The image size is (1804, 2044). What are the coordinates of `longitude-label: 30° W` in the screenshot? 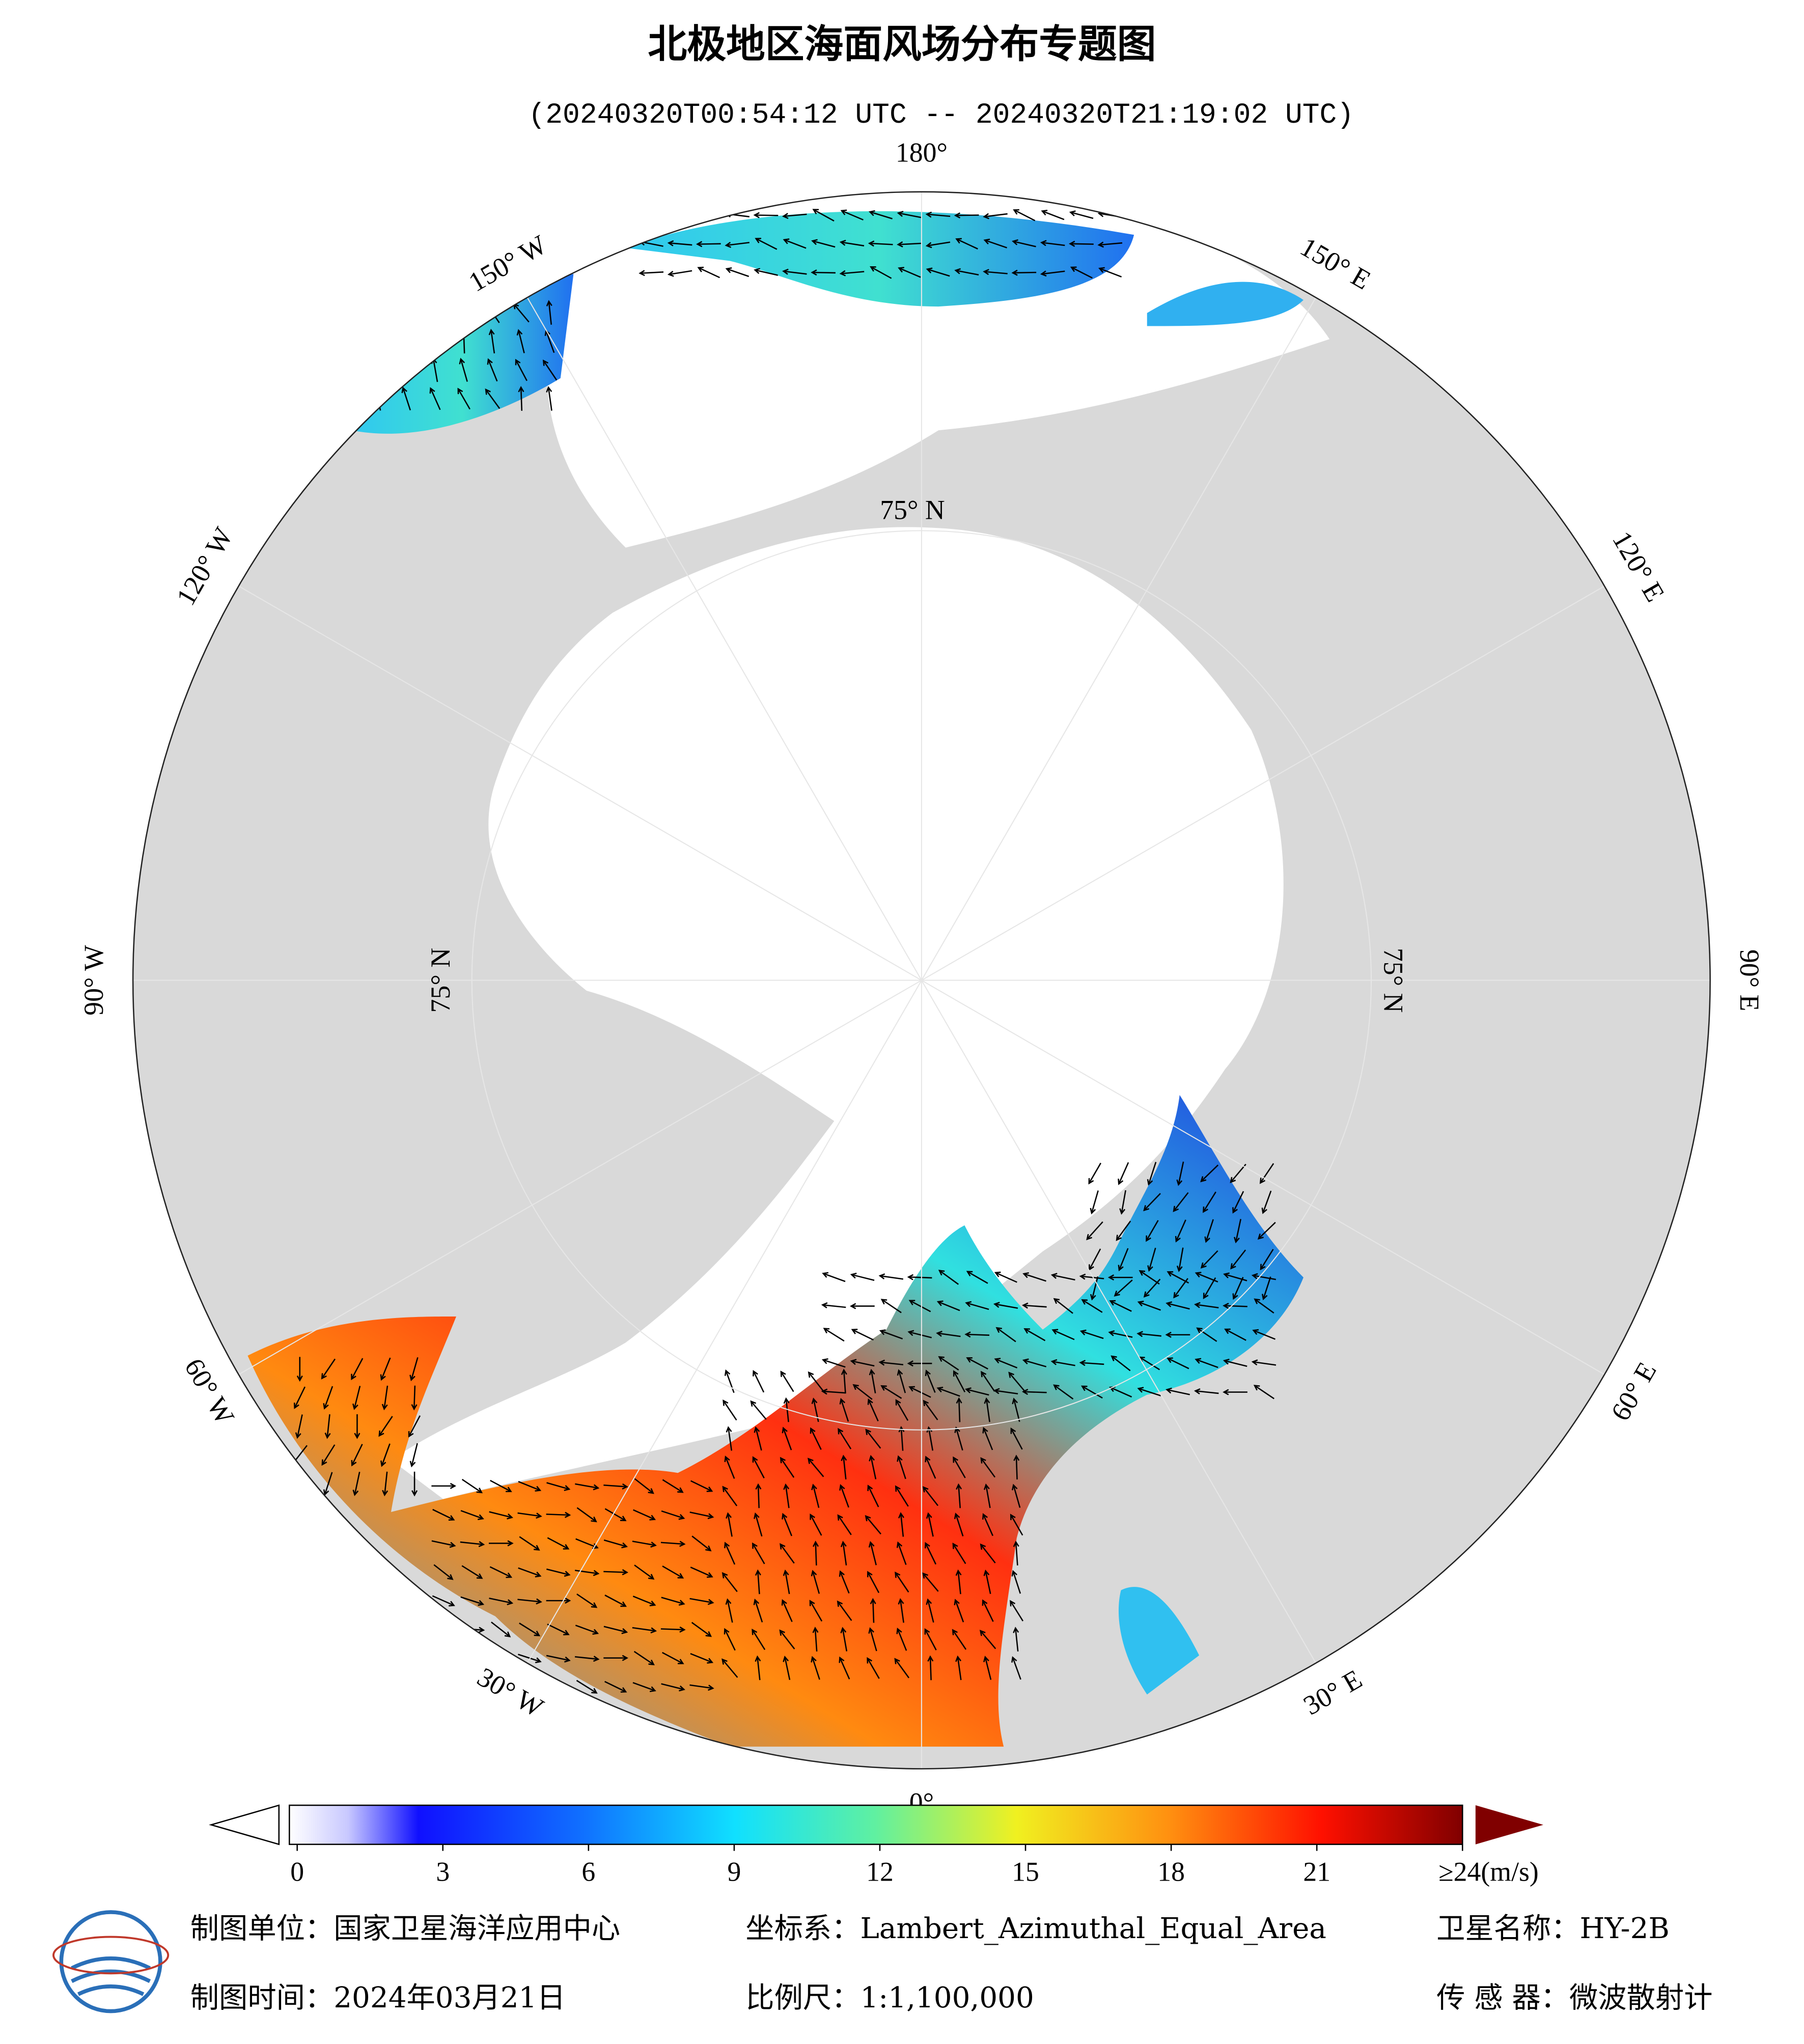 It's located at (511, 1692).